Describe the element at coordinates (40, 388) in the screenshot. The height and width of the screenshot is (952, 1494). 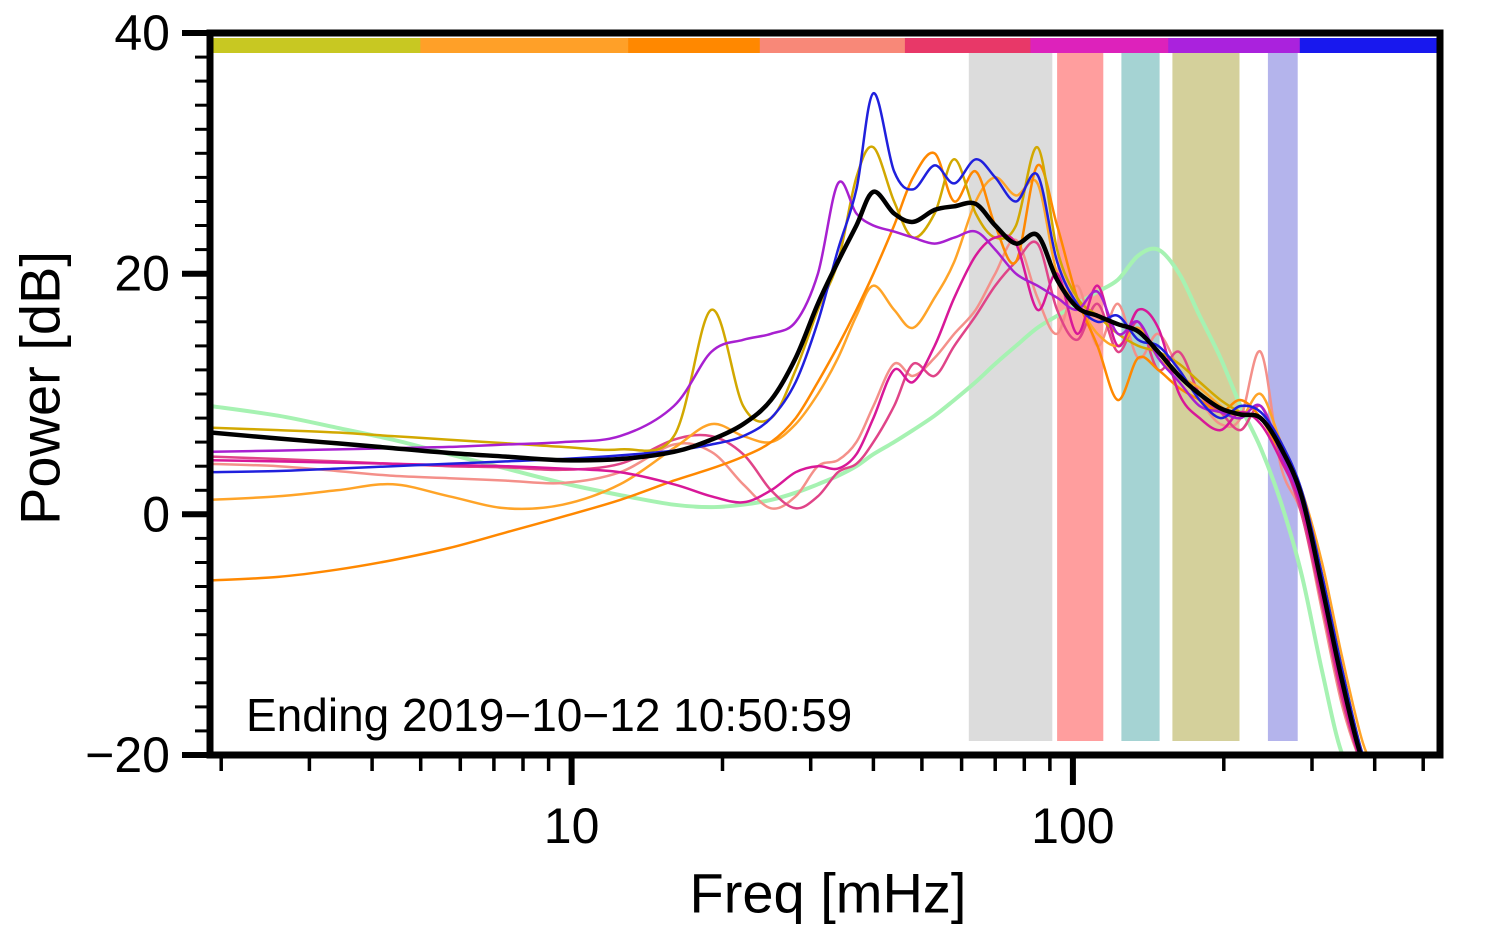
I see `y-axis-title: Power [dB]` at that location.